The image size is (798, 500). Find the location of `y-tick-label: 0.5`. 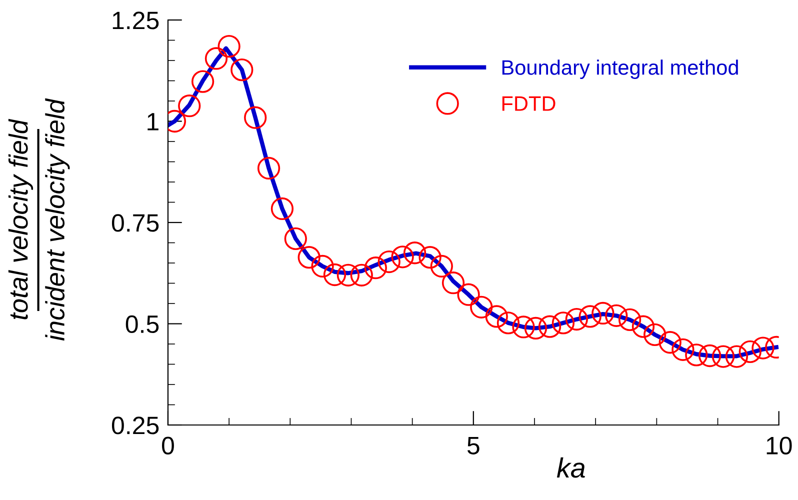

y-tick-label: 0.5 is located at coordinates (142, 324).